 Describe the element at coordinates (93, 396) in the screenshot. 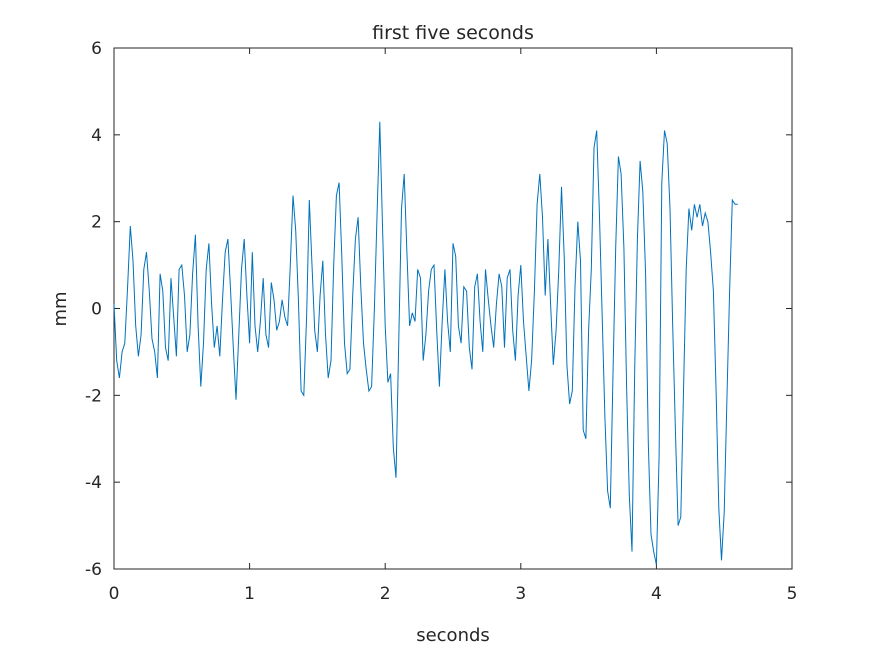

I see `y-tick-label: -2` at that location.